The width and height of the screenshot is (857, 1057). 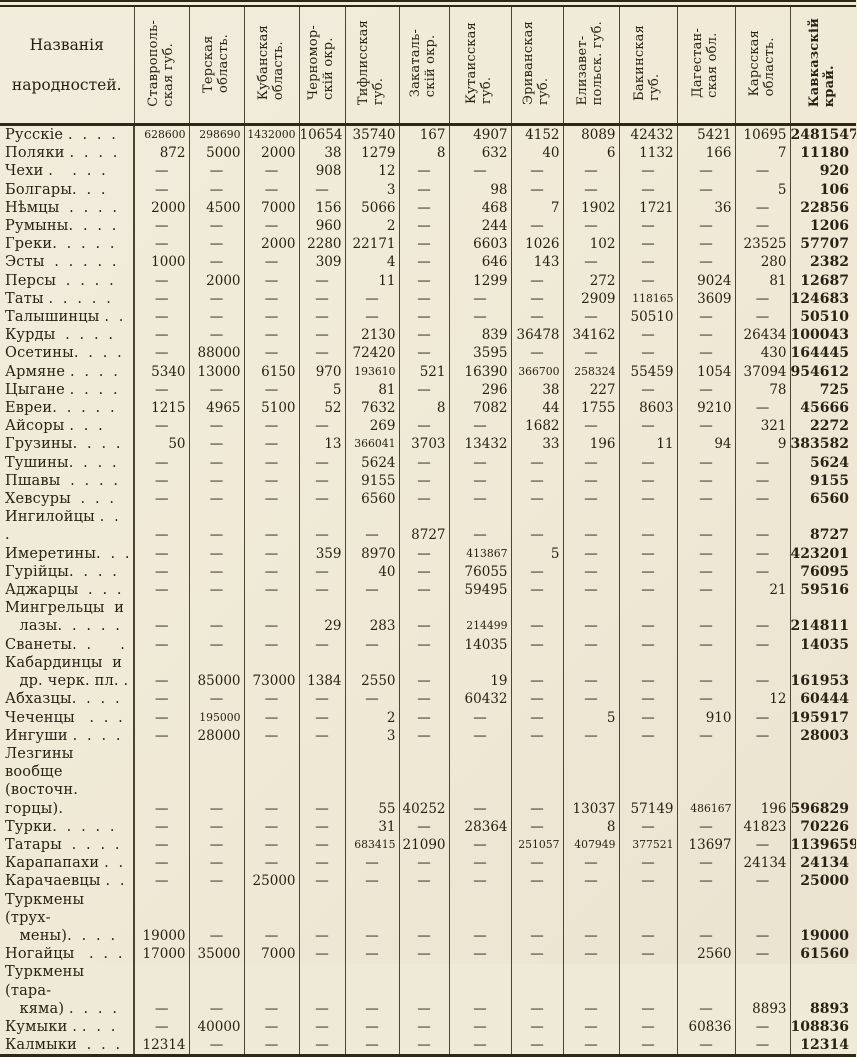 I want to click on table-row: Турки. . . . . — — — —31—28364—8— —41823 70226, so click(x=428, y=826).